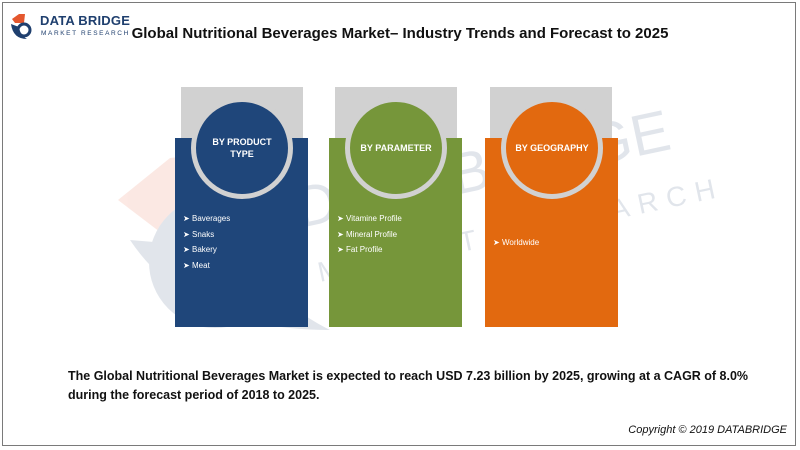 The width and height of the screenshot is (800, 450). What do you see at coordinates (206, 266) in the screenshot?
I see `list-item: ➤ Meat` at bounding box center [206, 266].